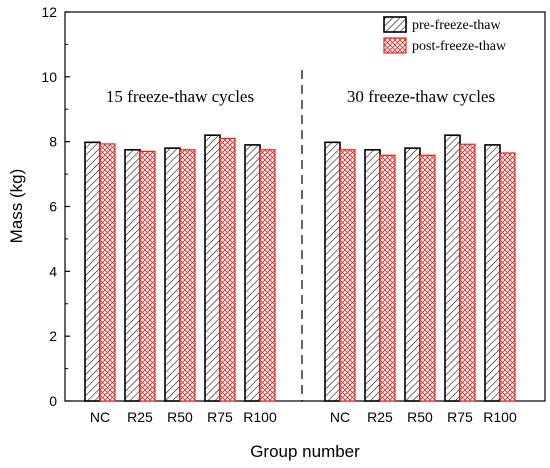  I want to click on y-tick-label: 2, so click(53, 336).